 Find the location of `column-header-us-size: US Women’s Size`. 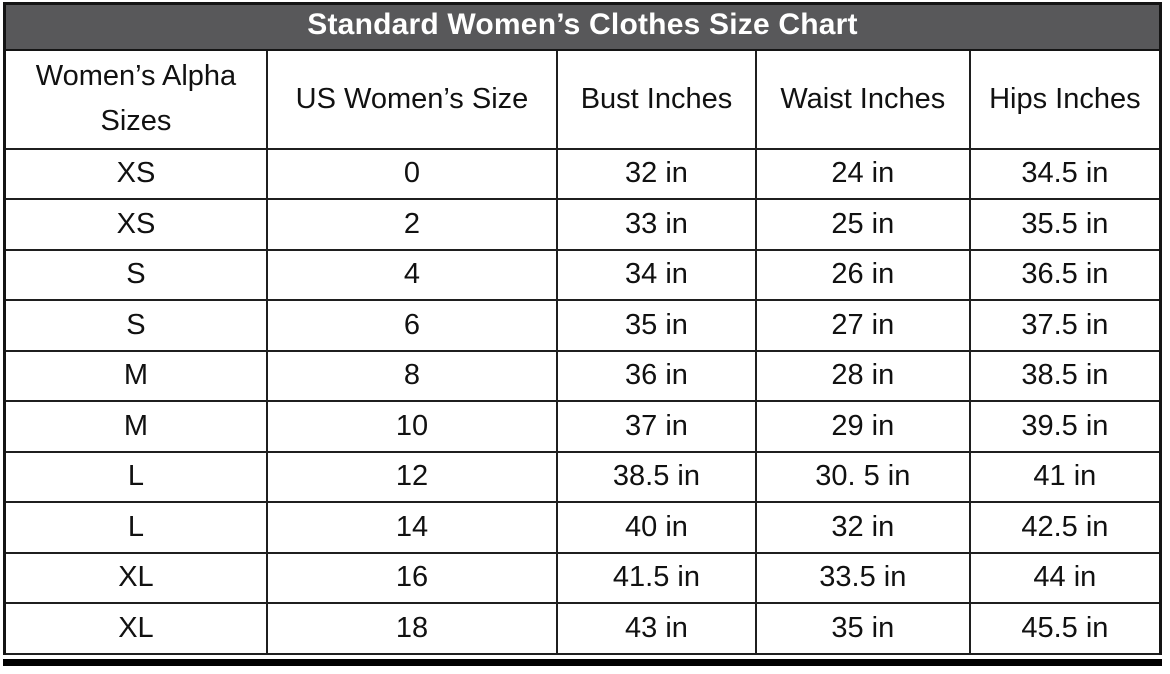

column-header-us-size: US Women’s Size is located at coordinates (412, 99).